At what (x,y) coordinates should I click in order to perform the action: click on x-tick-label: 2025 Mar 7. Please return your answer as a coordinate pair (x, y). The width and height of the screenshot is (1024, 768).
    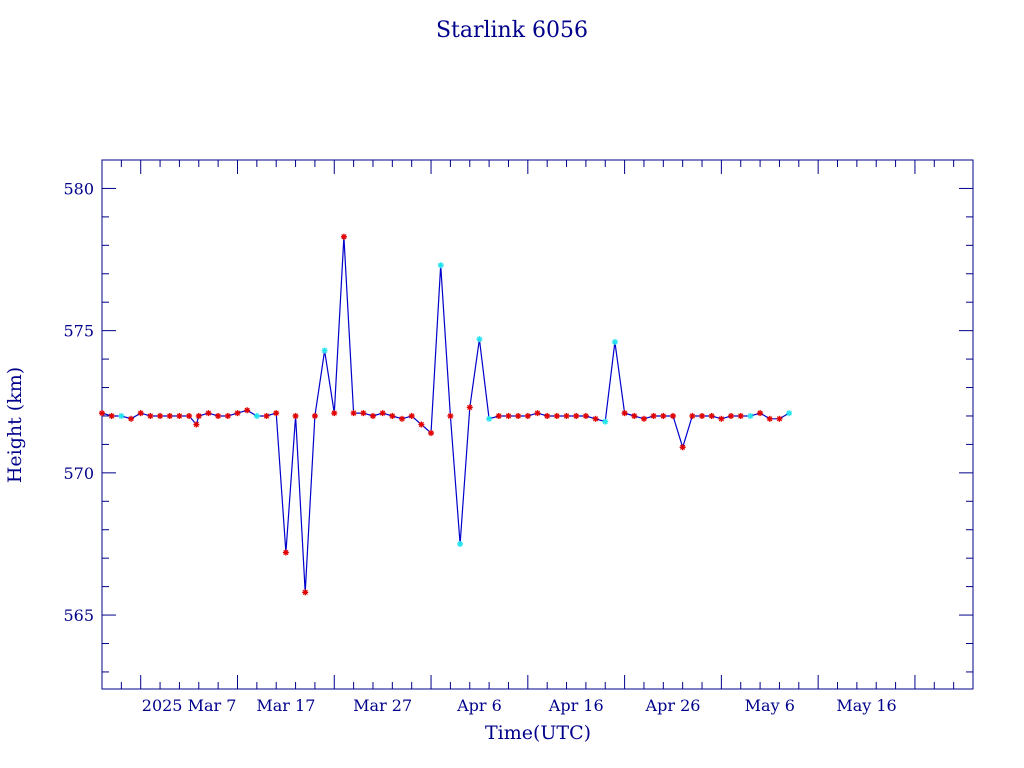
    Looking at the image, I should click on (189, 705).